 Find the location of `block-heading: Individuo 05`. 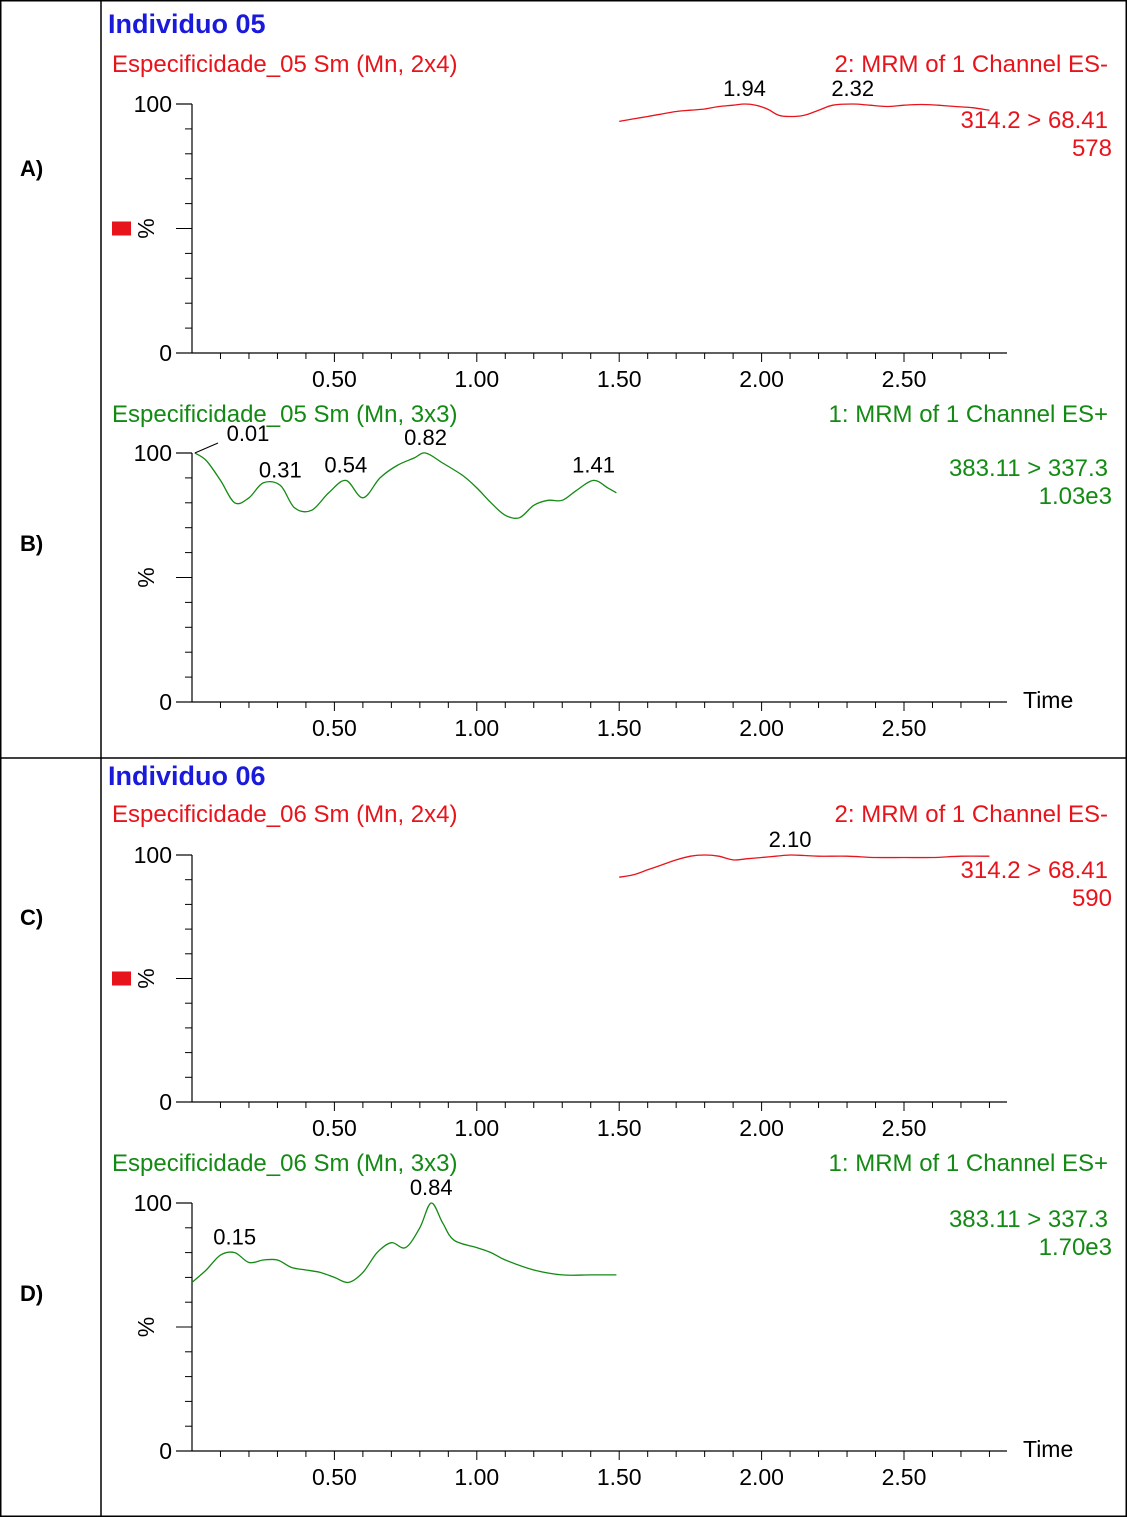

block-heading: Individuo 05 is located at coordinates (187, 24).